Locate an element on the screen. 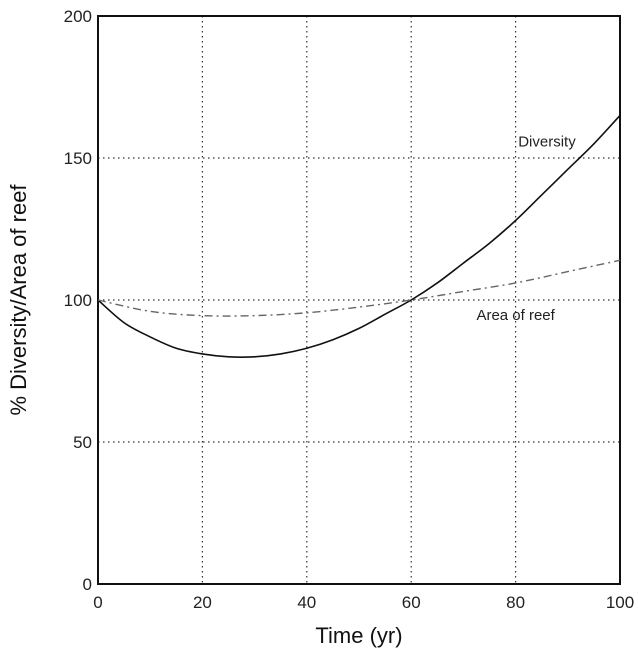 The width and height of the screenshot is (638, 650). y-tick-label: 100 is located at coordinates (78, 300).